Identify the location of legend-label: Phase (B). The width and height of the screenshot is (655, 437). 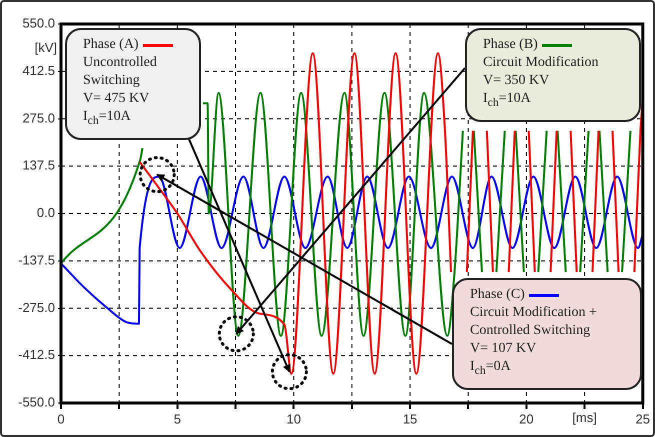
(510, 45).